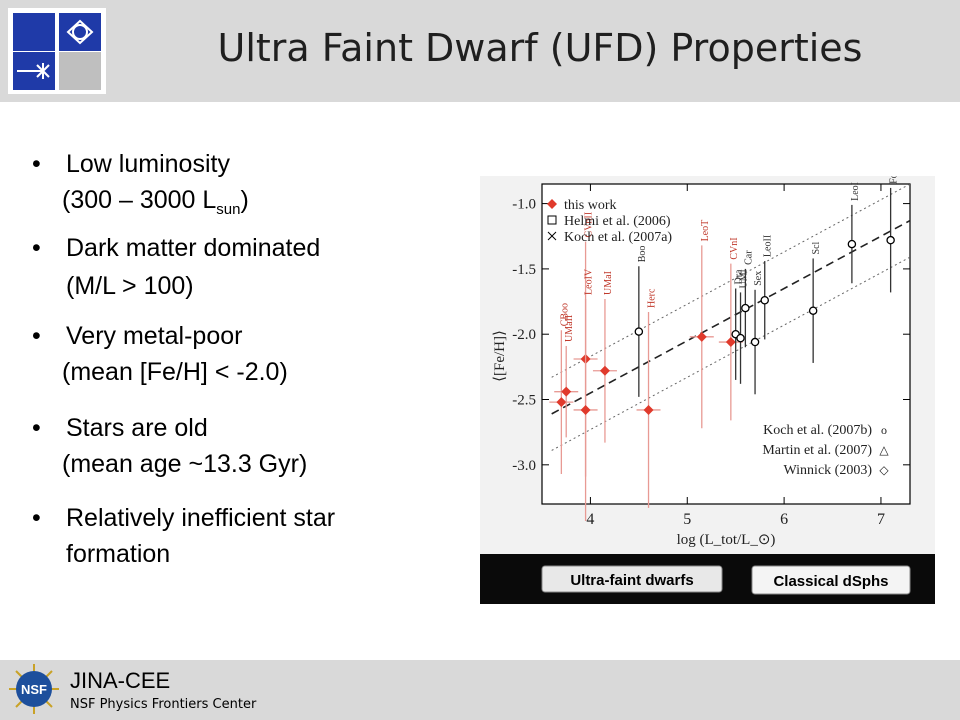 The width and height of the screenshot is (960, 720). Describe the element at coordinates (642, 254) in the screenshot. I see `point-label: Boo` at that location.